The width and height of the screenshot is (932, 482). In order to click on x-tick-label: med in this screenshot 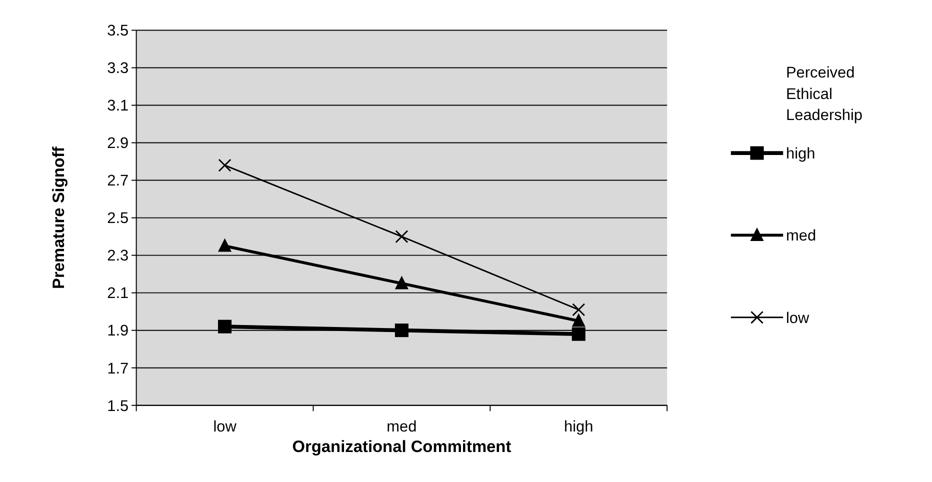, I will do `click(401, 427)`.